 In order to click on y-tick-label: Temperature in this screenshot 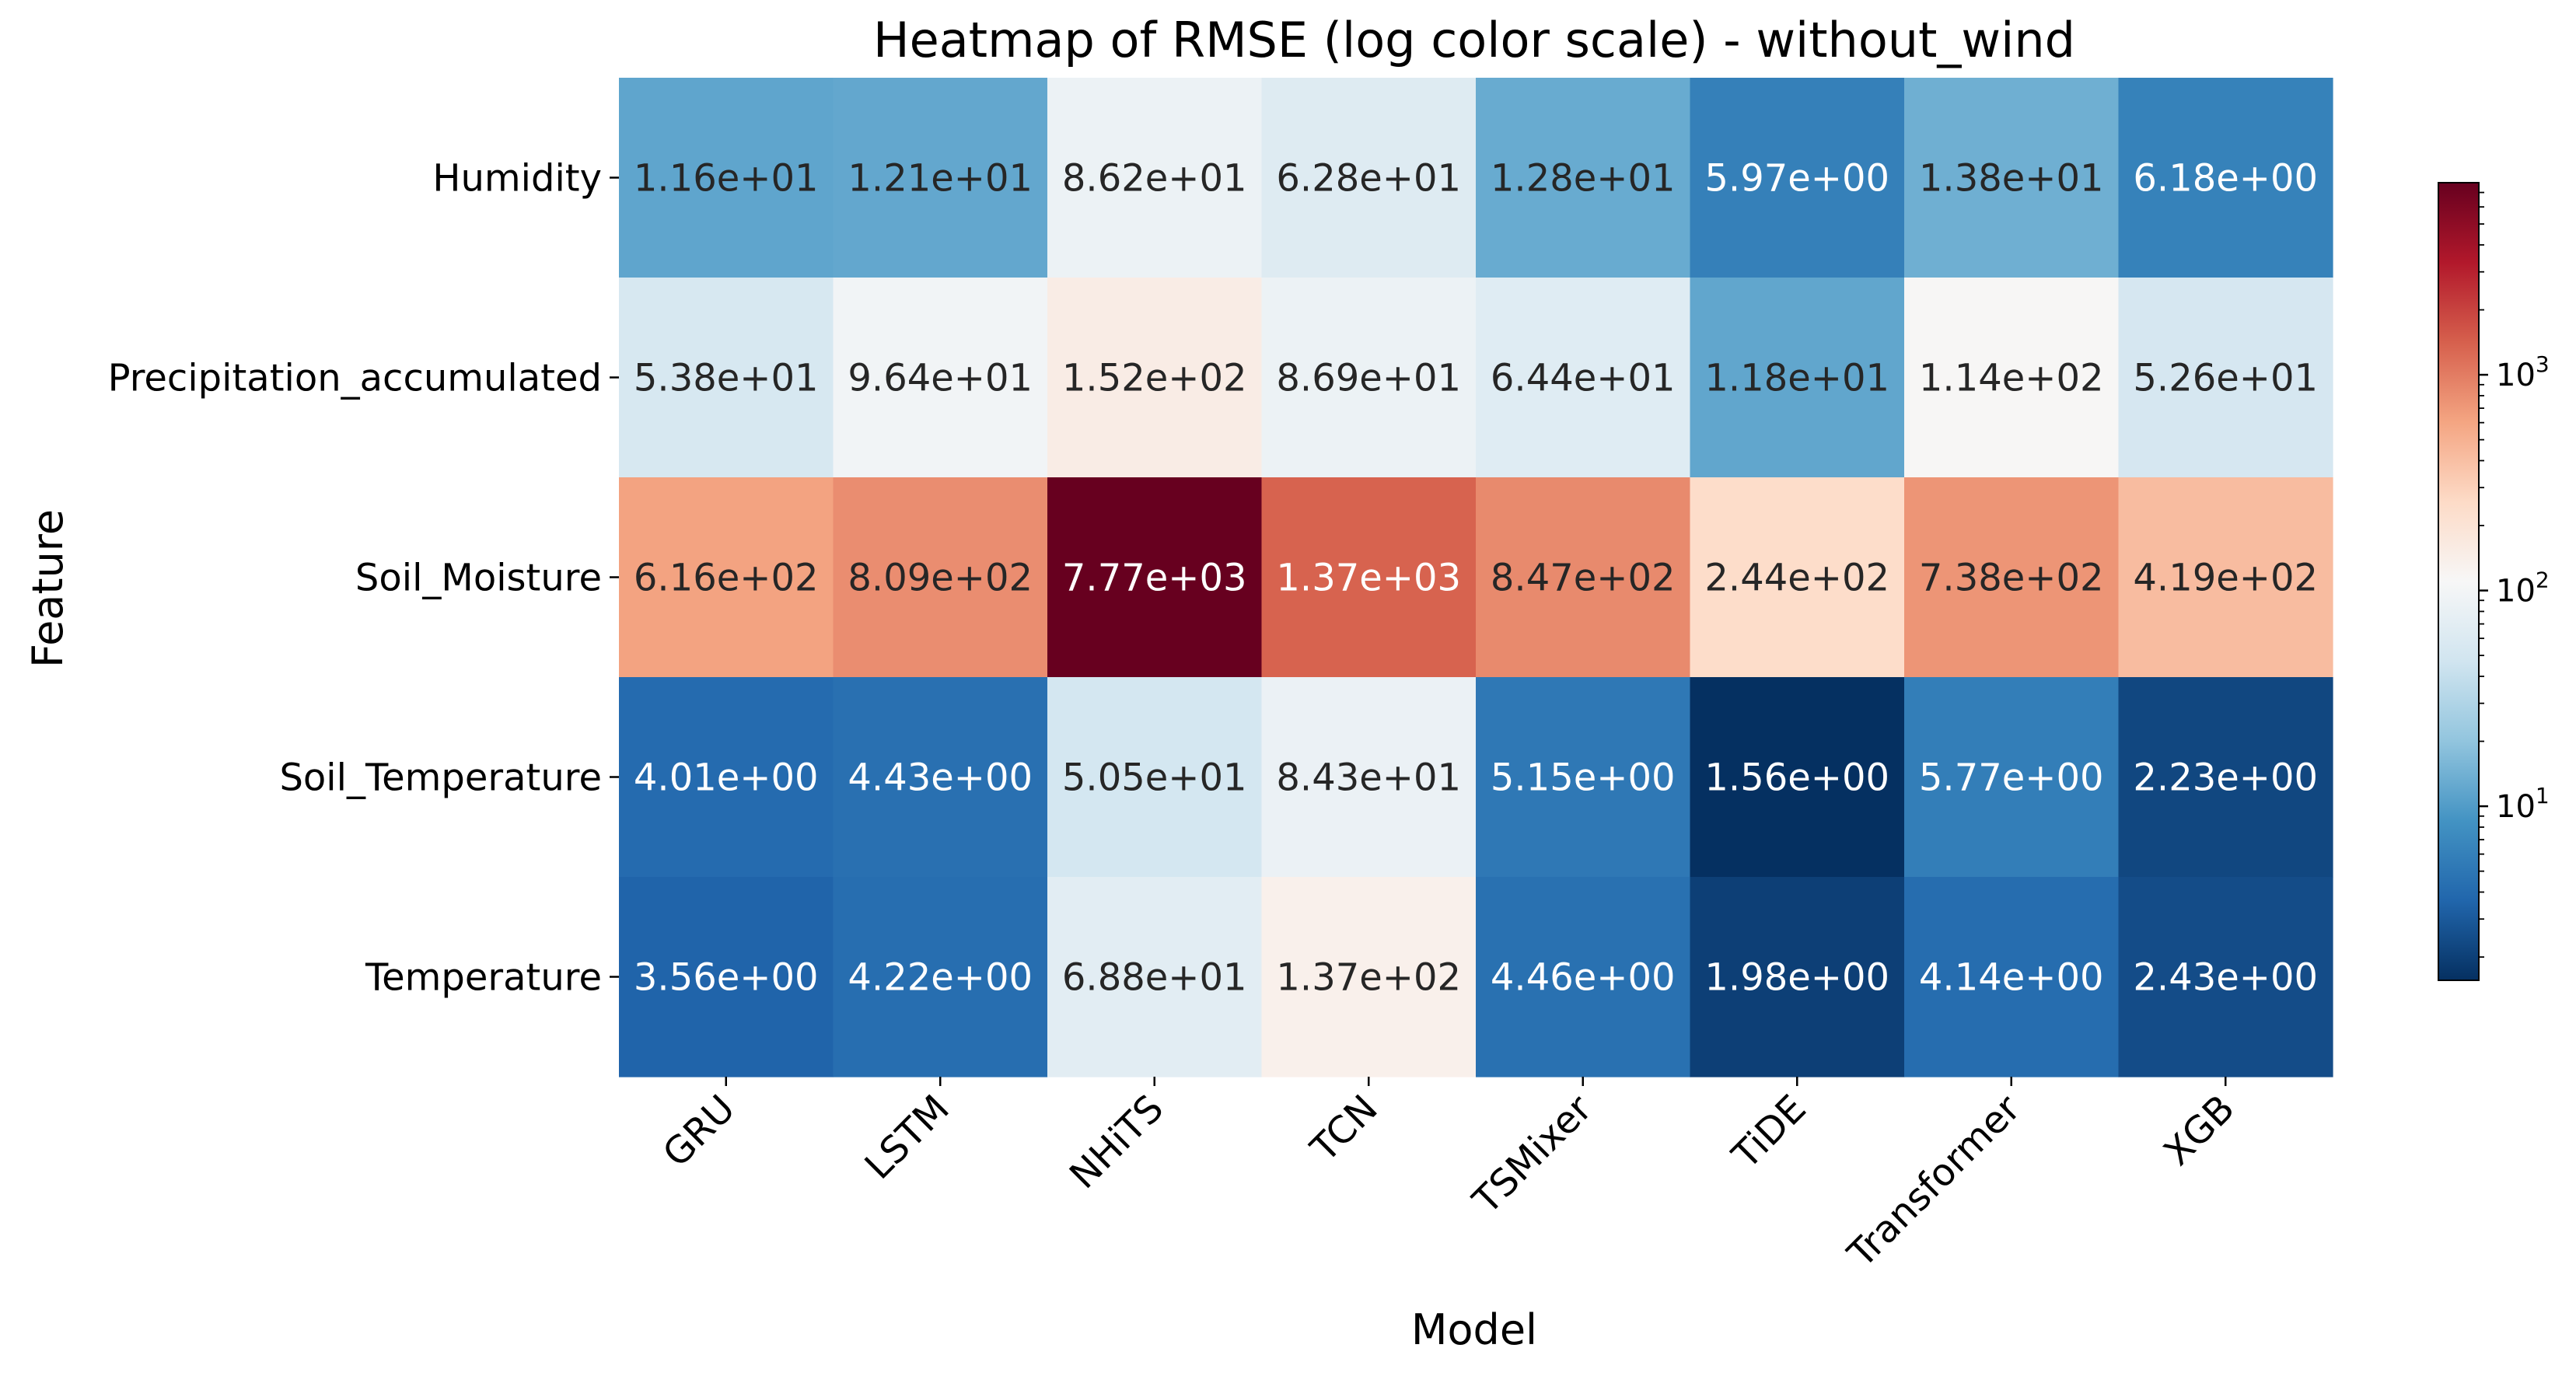, I will do `click(483, 978)`.